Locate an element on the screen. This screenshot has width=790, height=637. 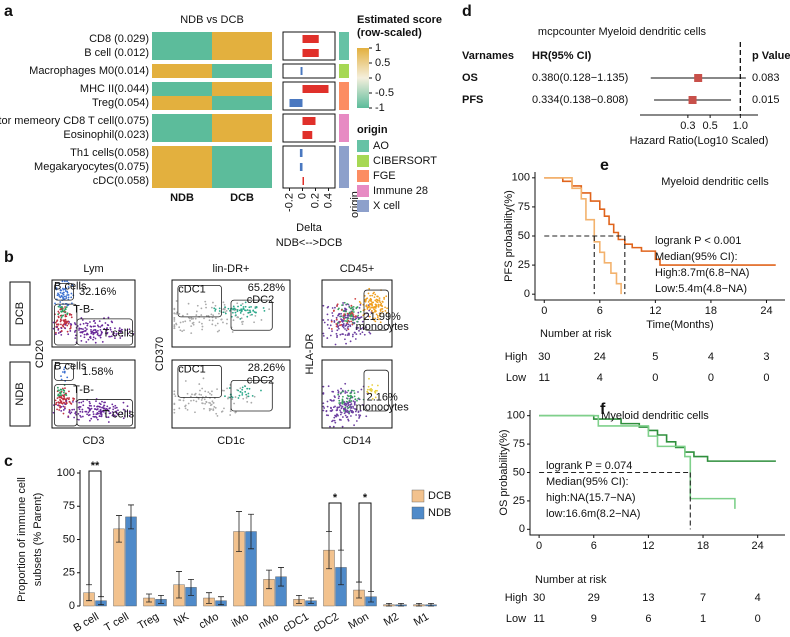
significance-bracket is located at coordinates (365, 547).